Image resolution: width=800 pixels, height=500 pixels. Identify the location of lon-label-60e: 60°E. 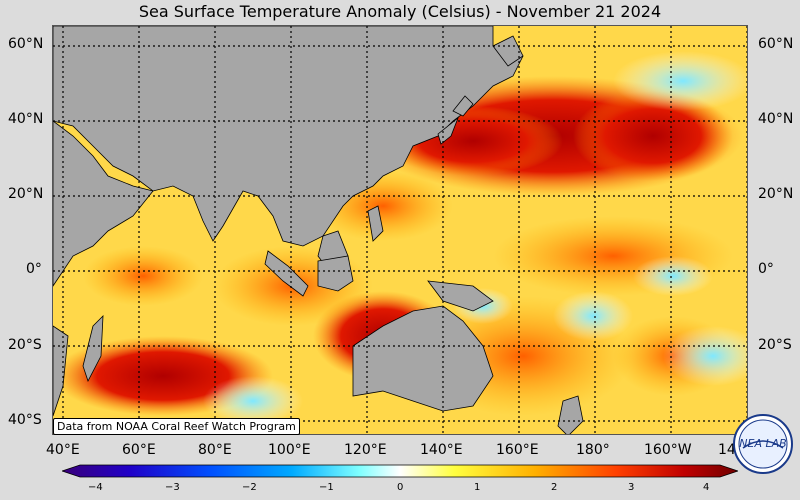
(139, 450).